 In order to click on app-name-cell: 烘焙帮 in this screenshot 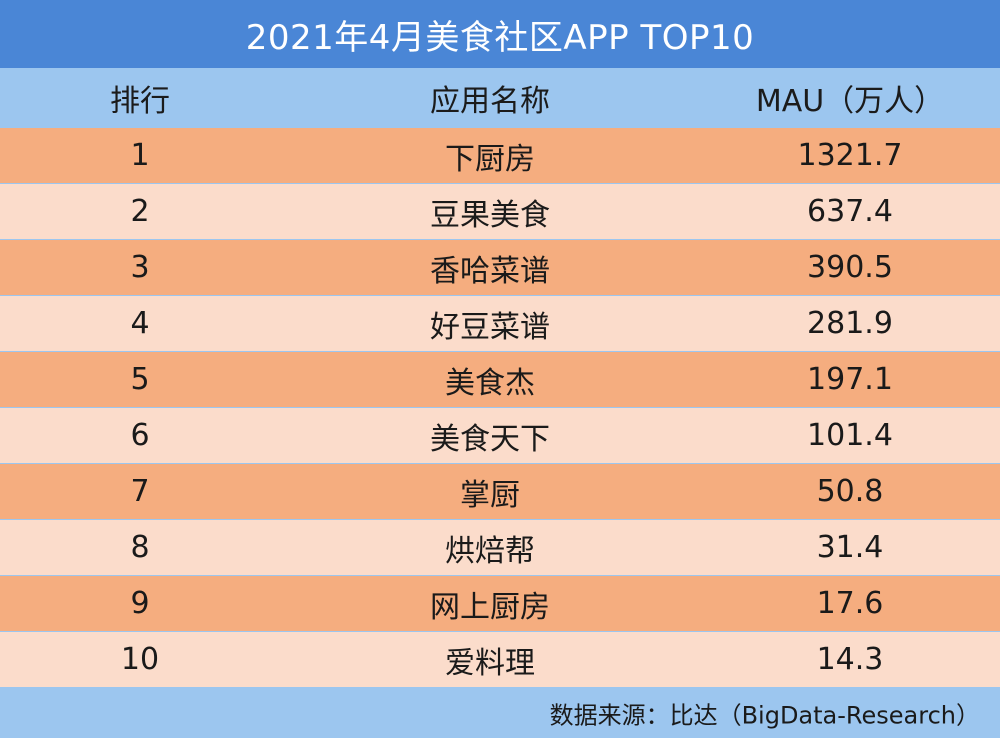, I will do `click(490, 551)`.